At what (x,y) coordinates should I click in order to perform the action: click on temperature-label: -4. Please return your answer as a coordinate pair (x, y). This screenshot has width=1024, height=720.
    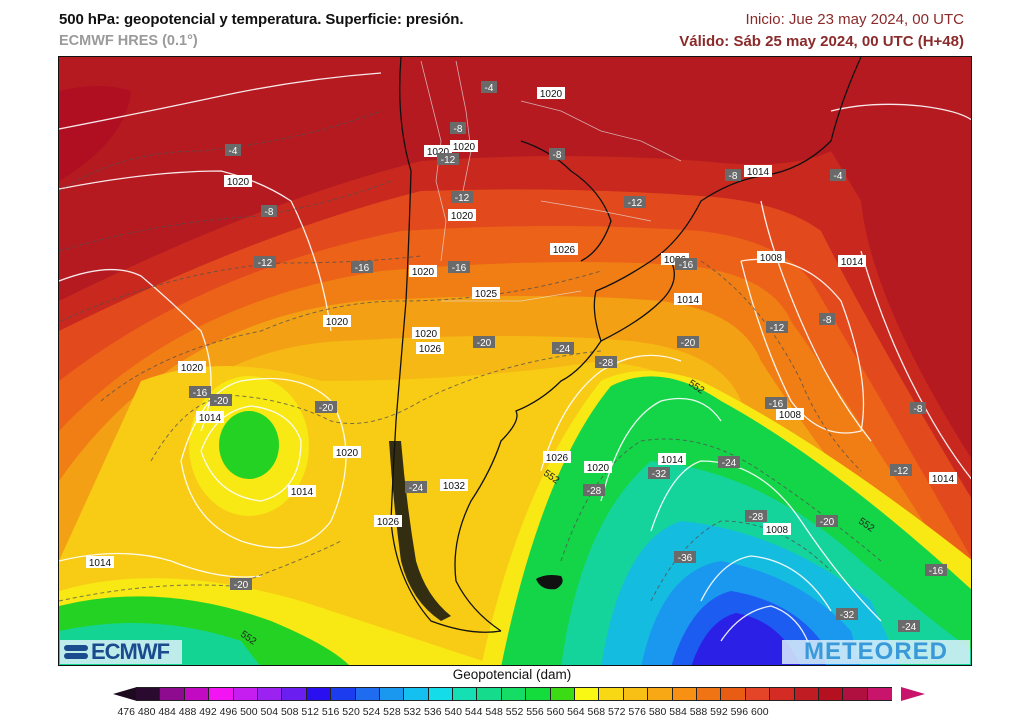
    Looking at the image, I should click on (489, 87).